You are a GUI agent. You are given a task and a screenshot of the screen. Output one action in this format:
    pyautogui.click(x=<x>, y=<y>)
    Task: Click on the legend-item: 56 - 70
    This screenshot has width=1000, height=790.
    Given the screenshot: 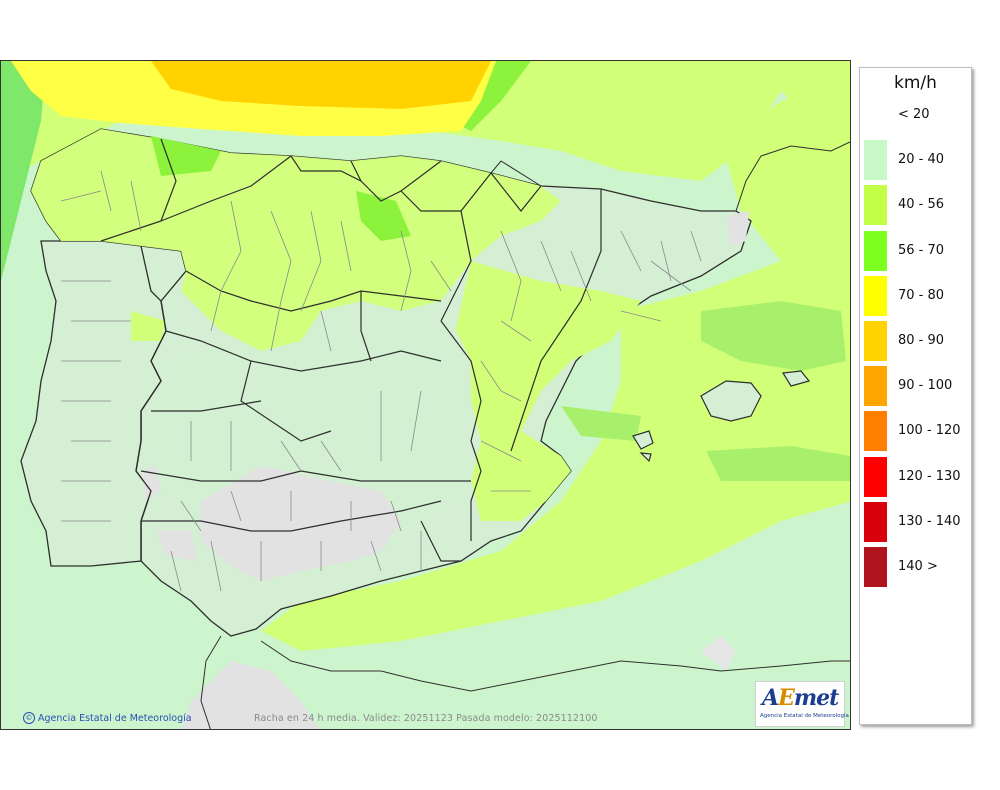 What is the action you would take?
    pyautogui.click(x=915, y=250)
    